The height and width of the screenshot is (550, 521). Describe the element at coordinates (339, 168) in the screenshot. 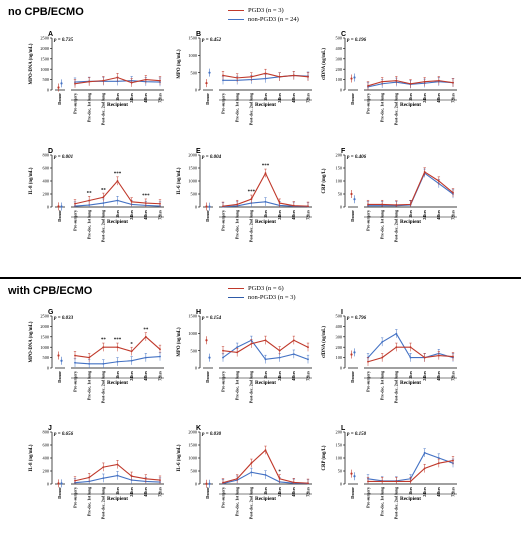

I see `y-tick-label: 150` at that location.